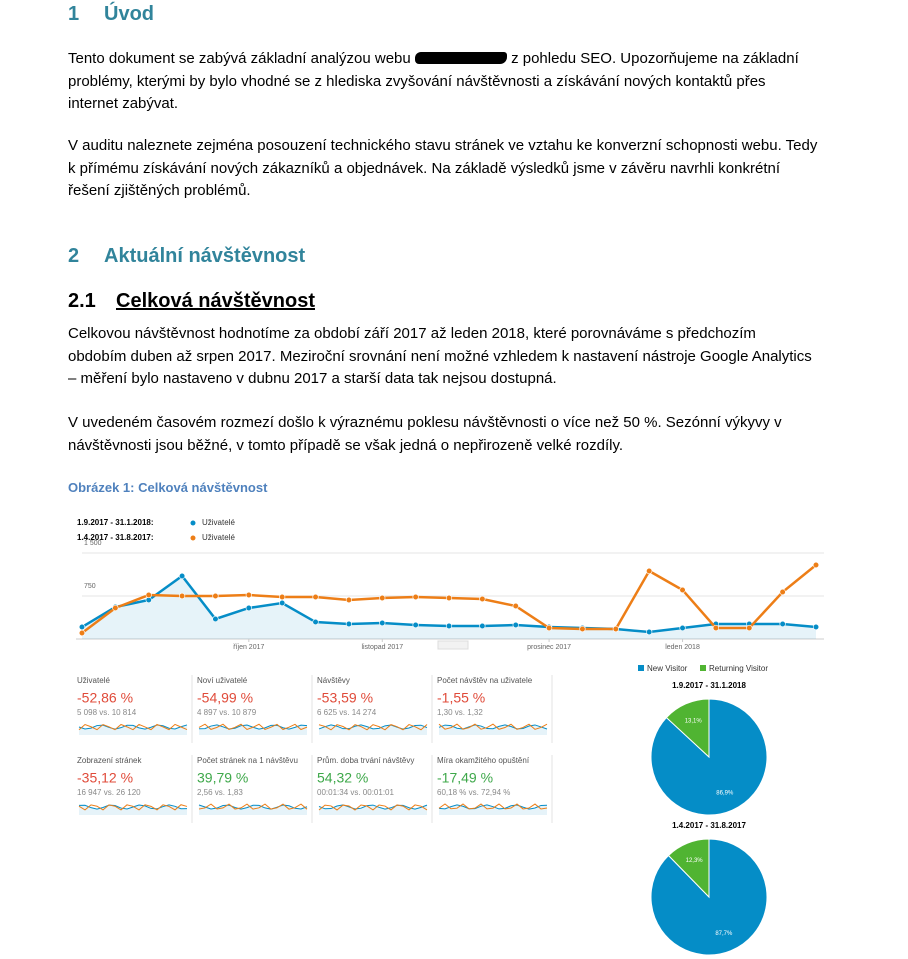 This screenshot has width=908, height=959. What do you see at coordinates (74, 14) in the screenshot?
I see `heading-number: 1` at bounding box center [74, 14].